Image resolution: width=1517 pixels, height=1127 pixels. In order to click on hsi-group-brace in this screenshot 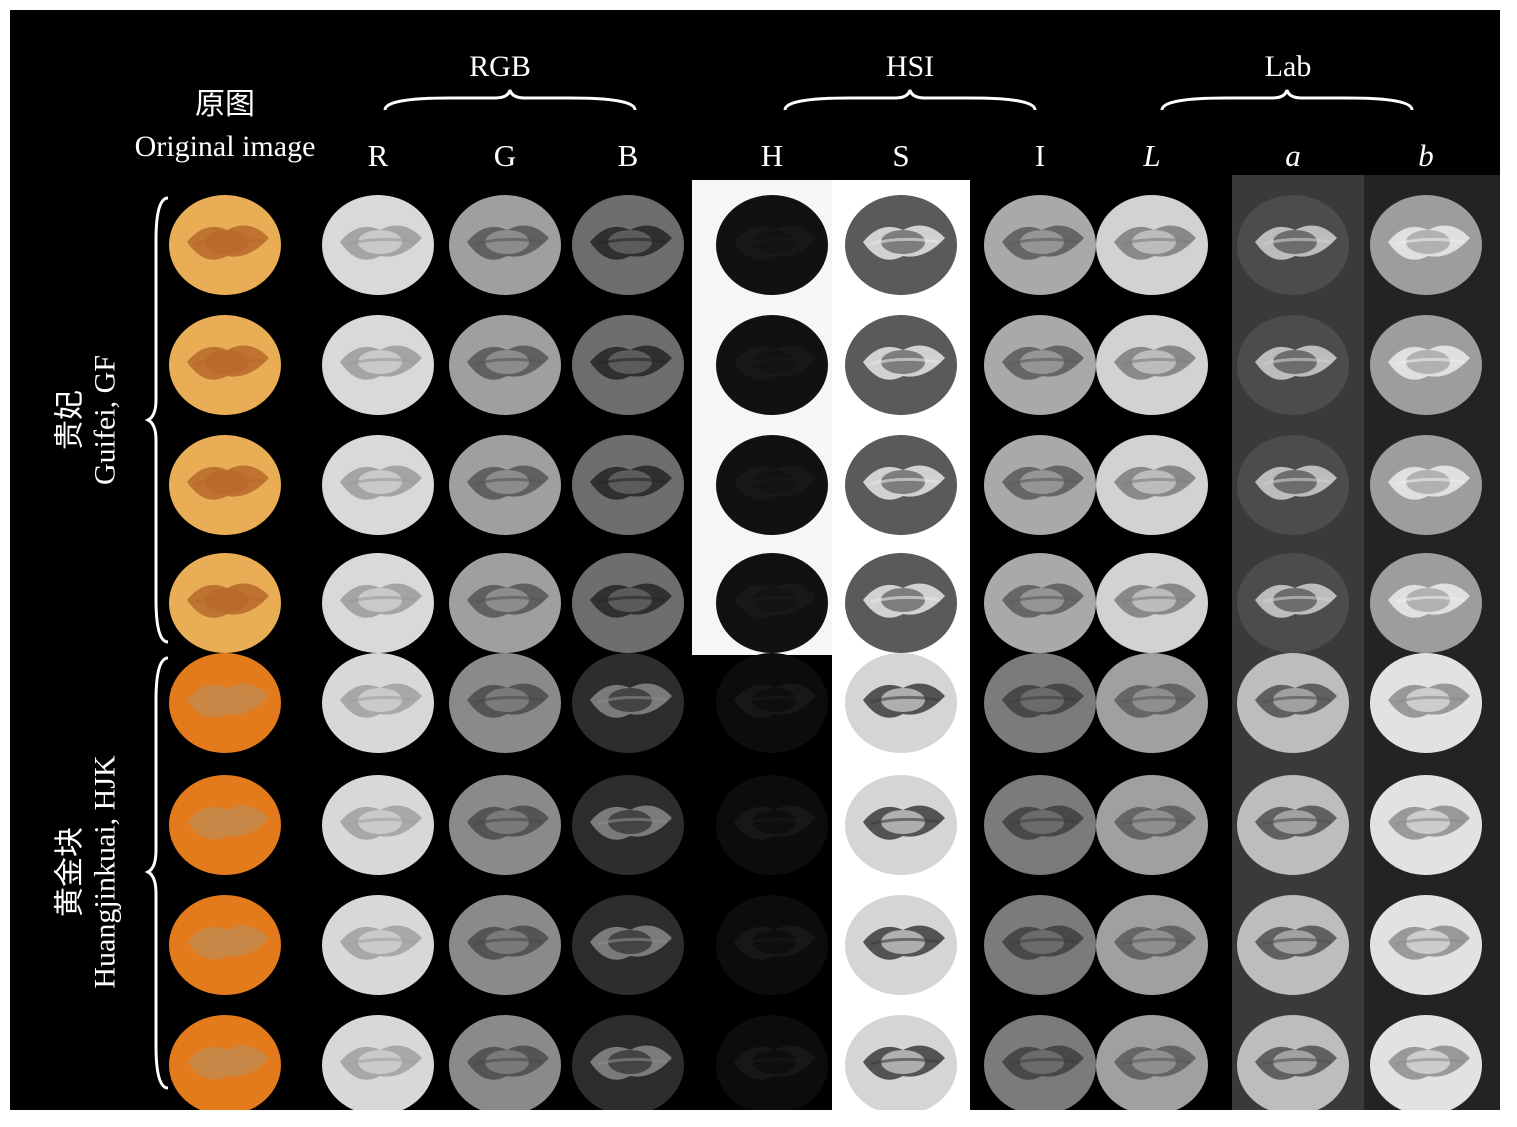, I will do `click(910, 100)`.